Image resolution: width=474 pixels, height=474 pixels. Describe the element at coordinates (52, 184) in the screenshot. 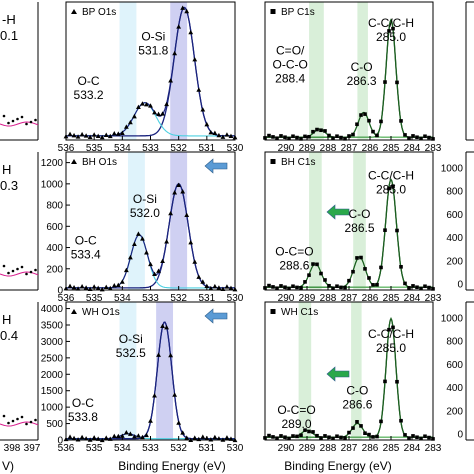

I see `y-tick-label: 1000` at that location.